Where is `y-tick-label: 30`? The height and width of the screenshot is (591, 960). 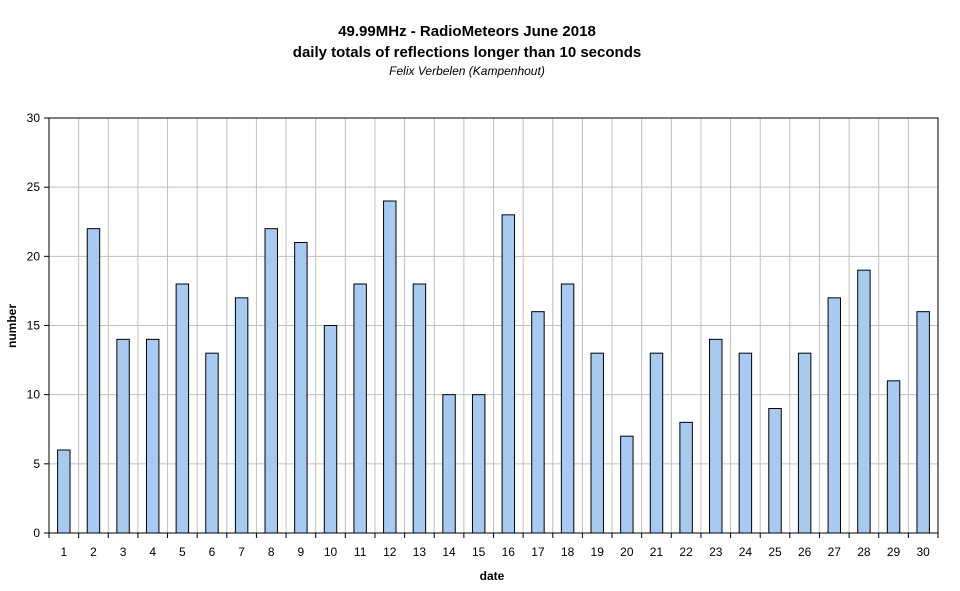
y-tick-label: 30 is located at coordinates (34, 118).